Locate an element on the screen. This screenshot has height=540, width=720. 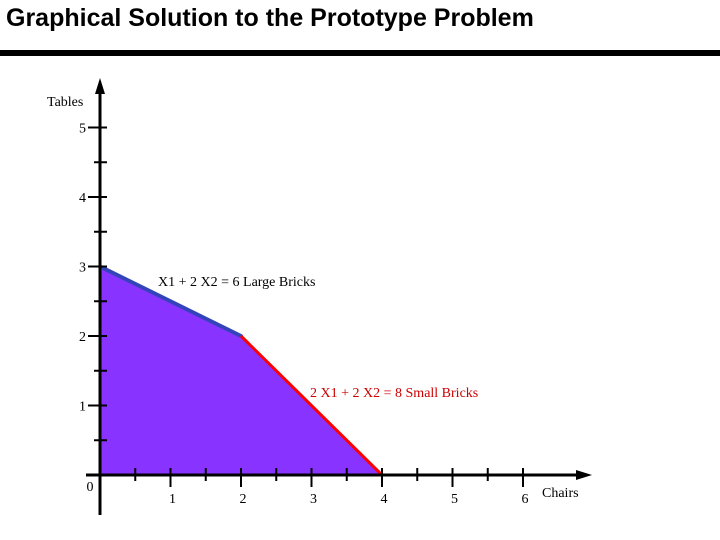
y-tick-labels: 1 2 3 4 5 is located at coordinates (82, 268).